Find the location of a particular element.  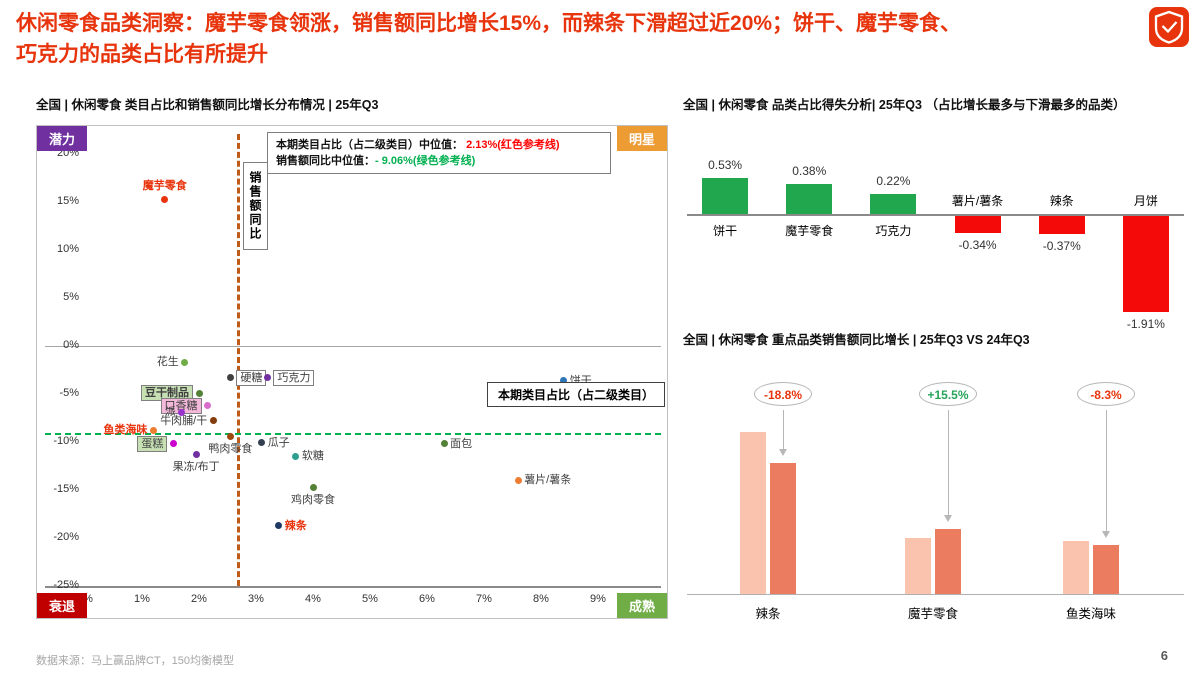

scatter-point-label: 鸡肉零食 is located at coordinates (313, 500).